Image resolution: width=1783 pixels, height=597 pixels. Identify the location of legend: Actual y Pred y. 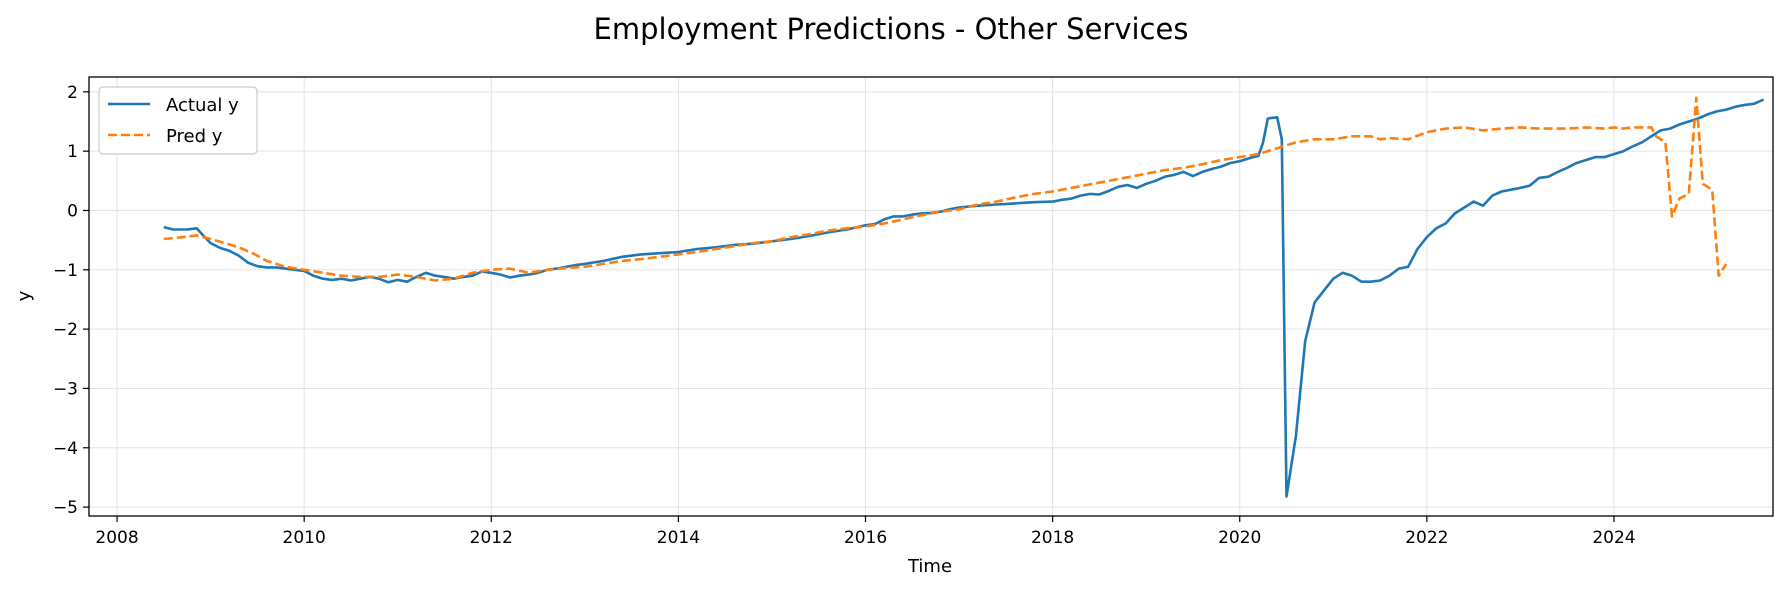
(178, 120).